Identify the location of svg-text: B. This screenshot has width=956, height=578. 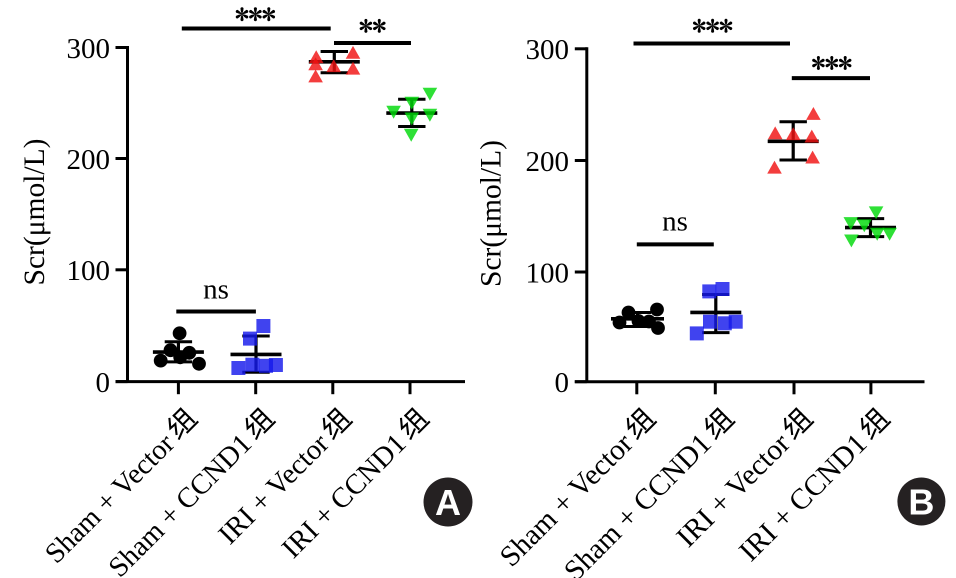
(921, 502).